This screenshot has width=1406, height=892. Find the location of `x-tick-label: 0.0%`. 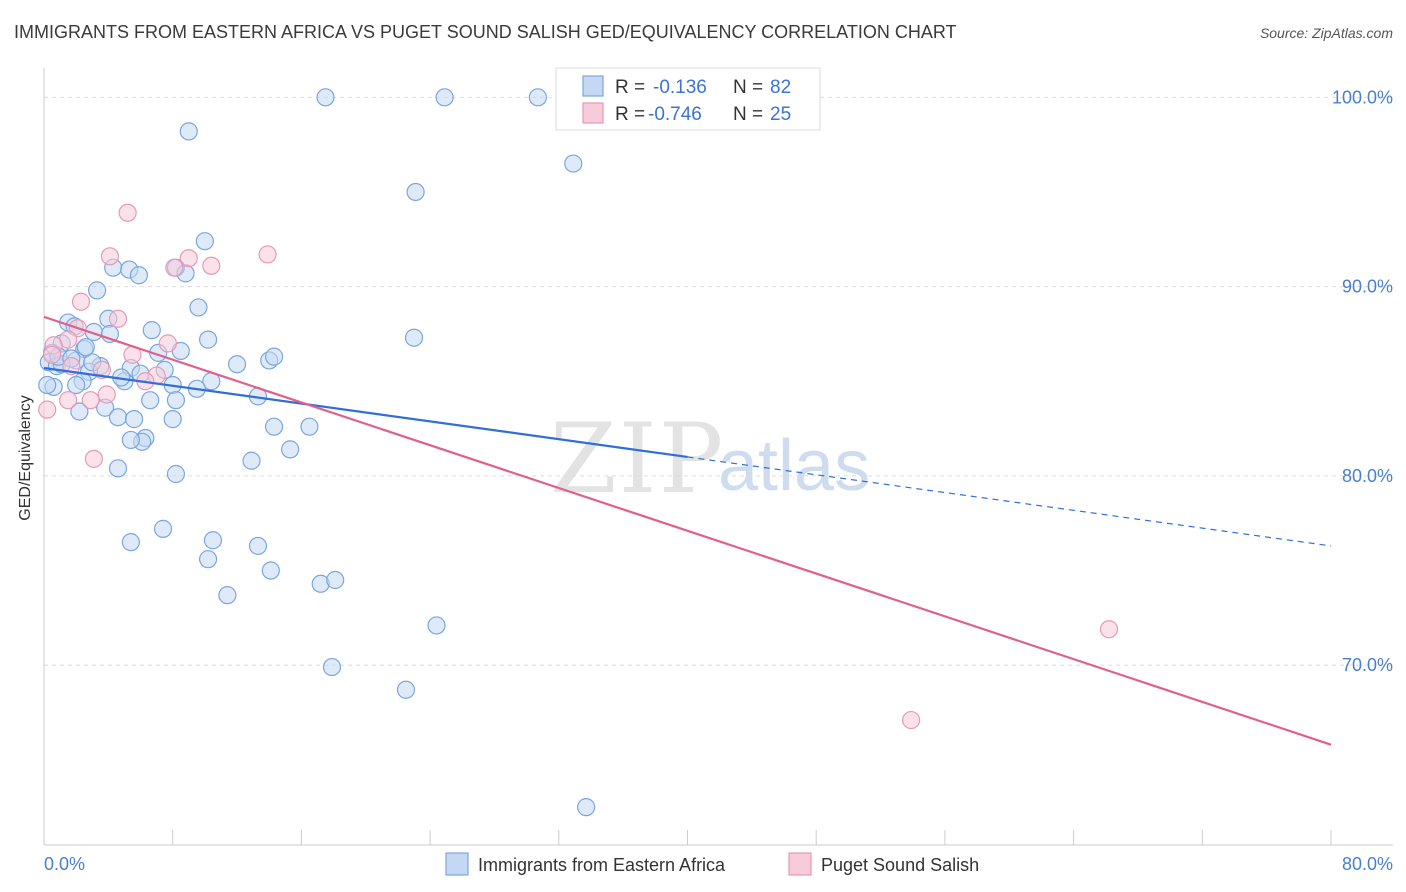

x-tick-label: 0.0% is located at coordinates (64, 864).